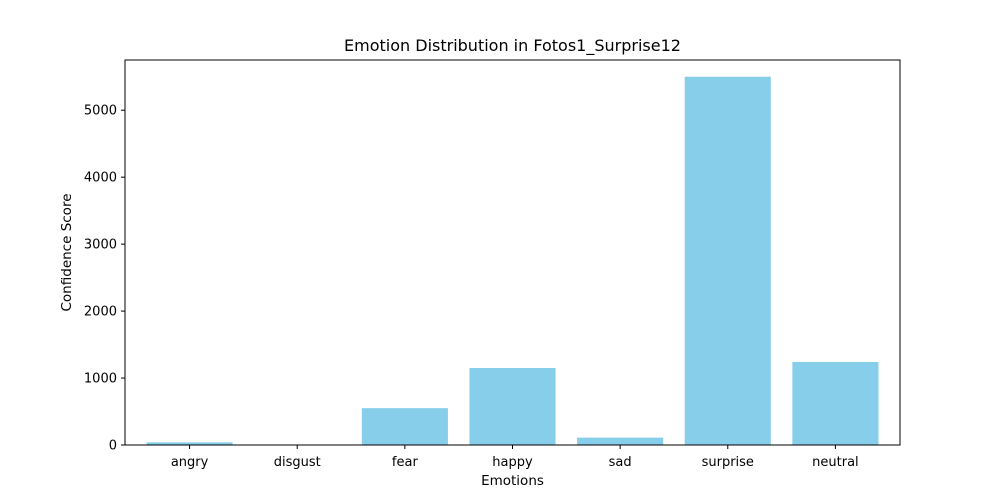 This screenshot has height=500, width=1000. I want to click on x-axis-label: Emotions, so click(512, 481).